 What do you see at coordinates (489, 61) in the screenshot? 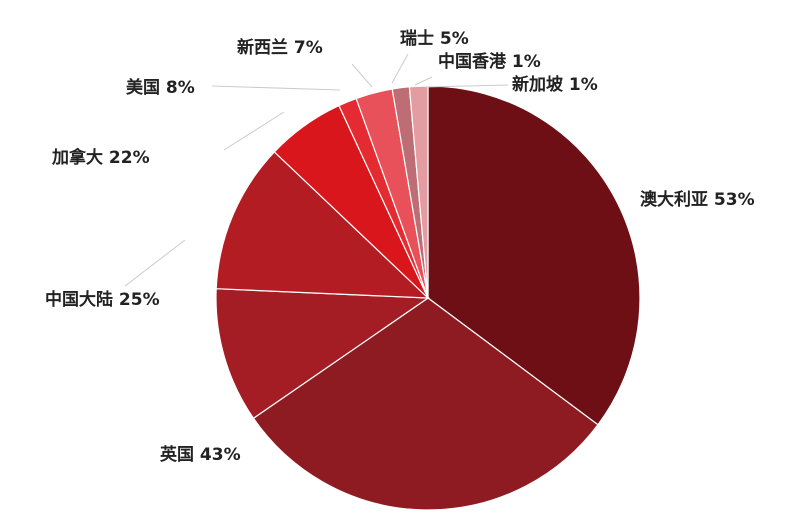
I see `slice-label-8: 中国香港 1%` at bounding box center [489, 61].